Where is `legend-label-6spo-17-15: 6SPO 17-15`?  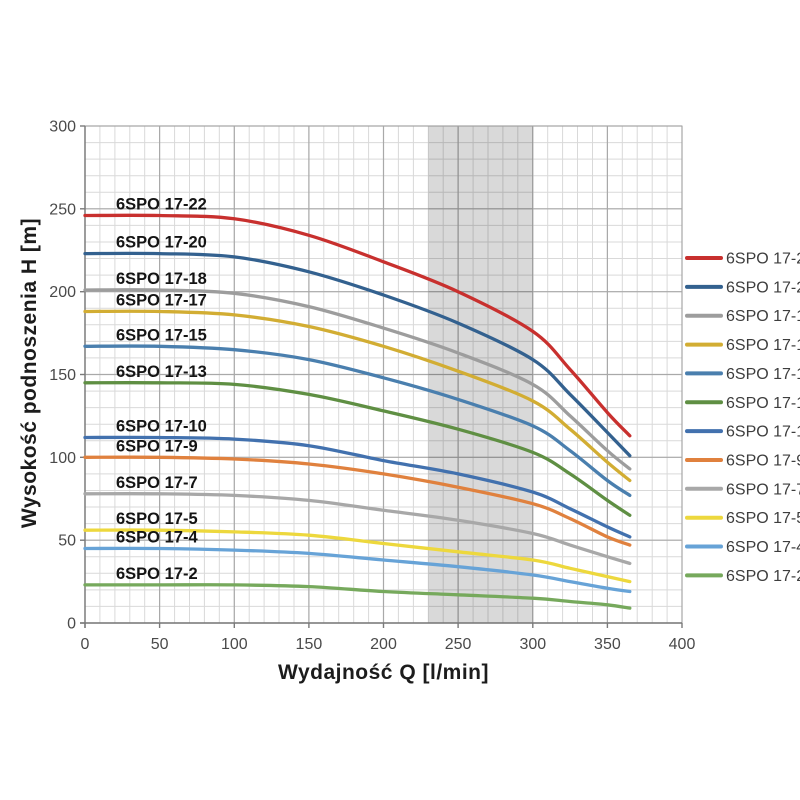
legend-label-6spo-17-15: 6SPO 17-15 is located at coordinates (763, 374).